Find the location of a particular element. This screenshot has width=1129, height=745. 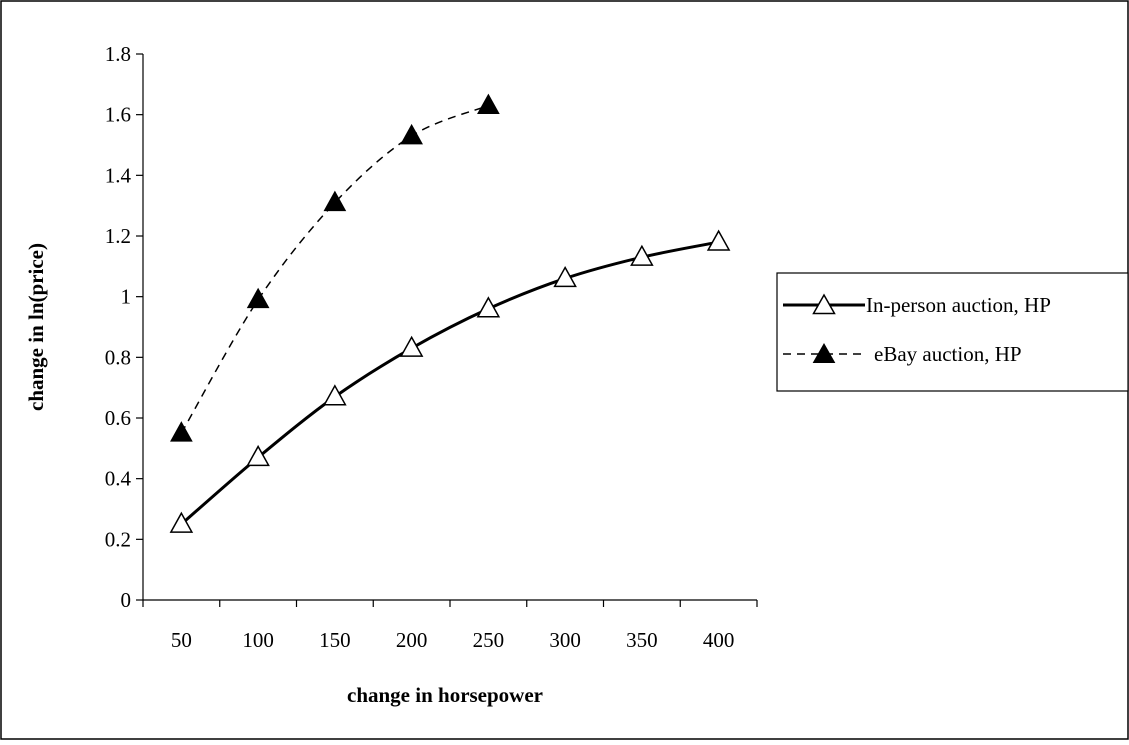

y-tick-label: 0.8 is located at coordinates (118, 357).